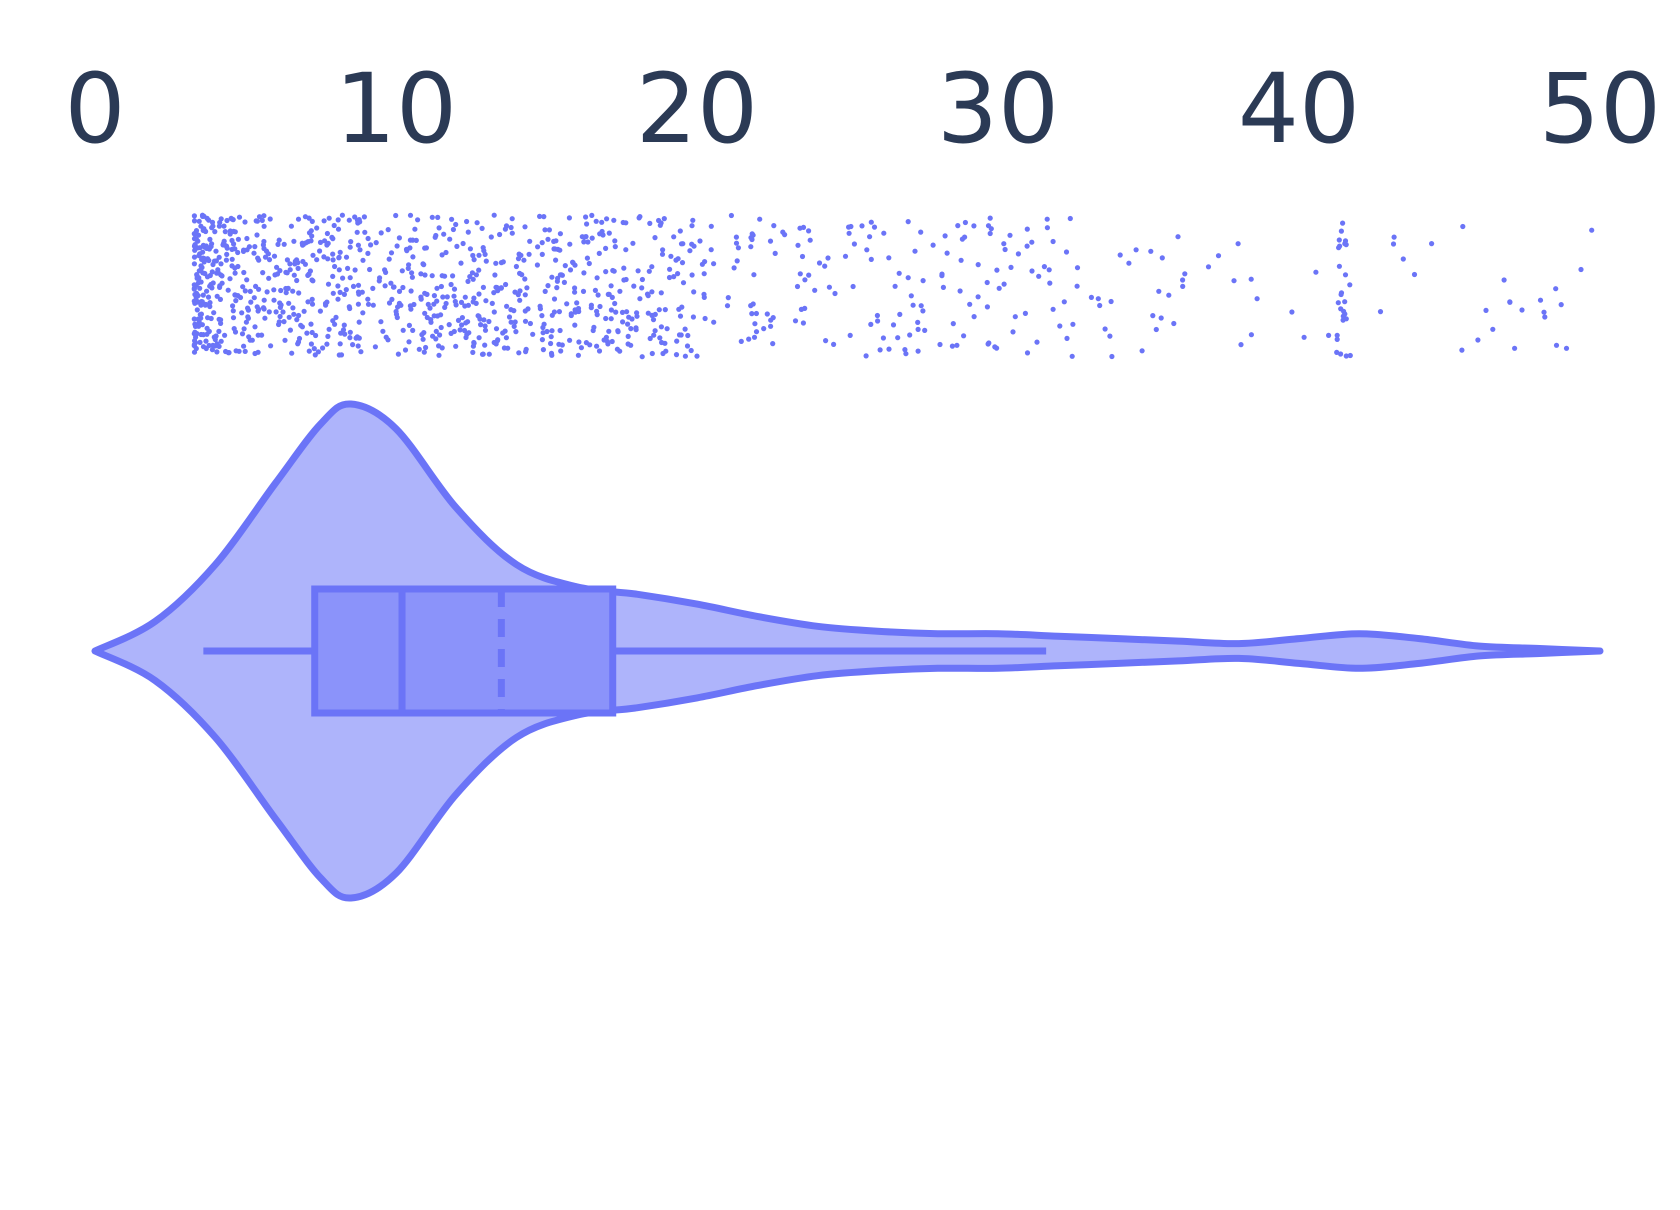 This screenshot has width=1680, height=1210. What do you see at coordinates (396, 109) in the screenshot?
I see `x-tick-label: 10` at bounding box center [396, 109].